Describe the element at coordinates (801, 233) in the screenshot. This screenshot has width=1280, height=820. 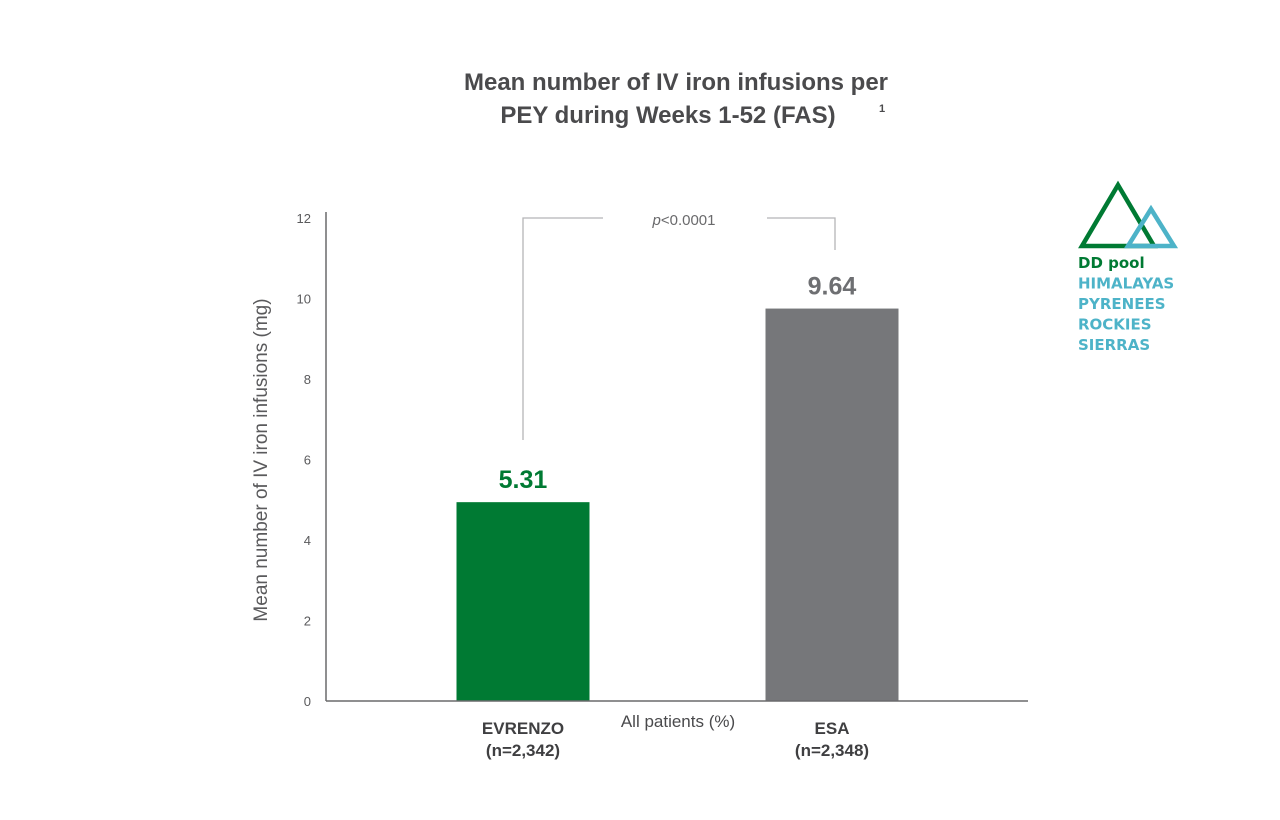
I see `significance-bracket-right` at that location.